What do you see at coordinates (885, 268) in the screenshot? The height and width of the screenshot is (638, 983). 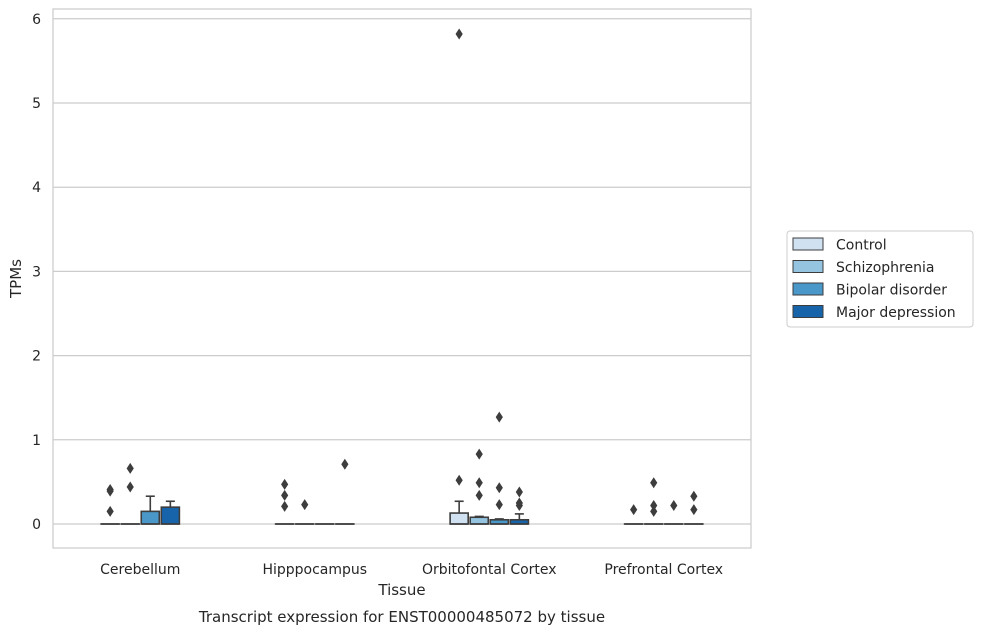 I see `legend-label: Schizophrenia` at bounding box center [885, 268].